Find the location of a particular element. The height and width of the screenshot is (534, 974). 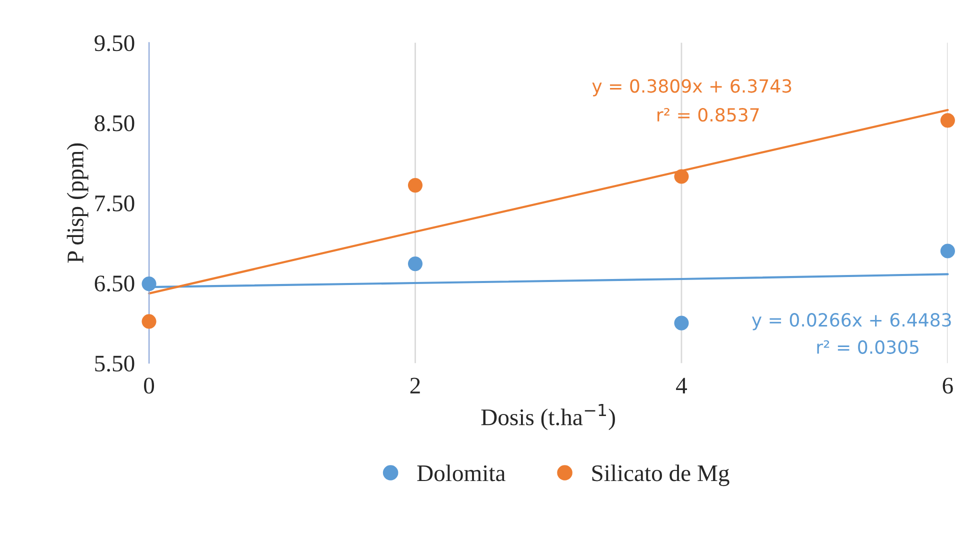

y-tick-label: 7.50 is located at coordinates (114, 203).